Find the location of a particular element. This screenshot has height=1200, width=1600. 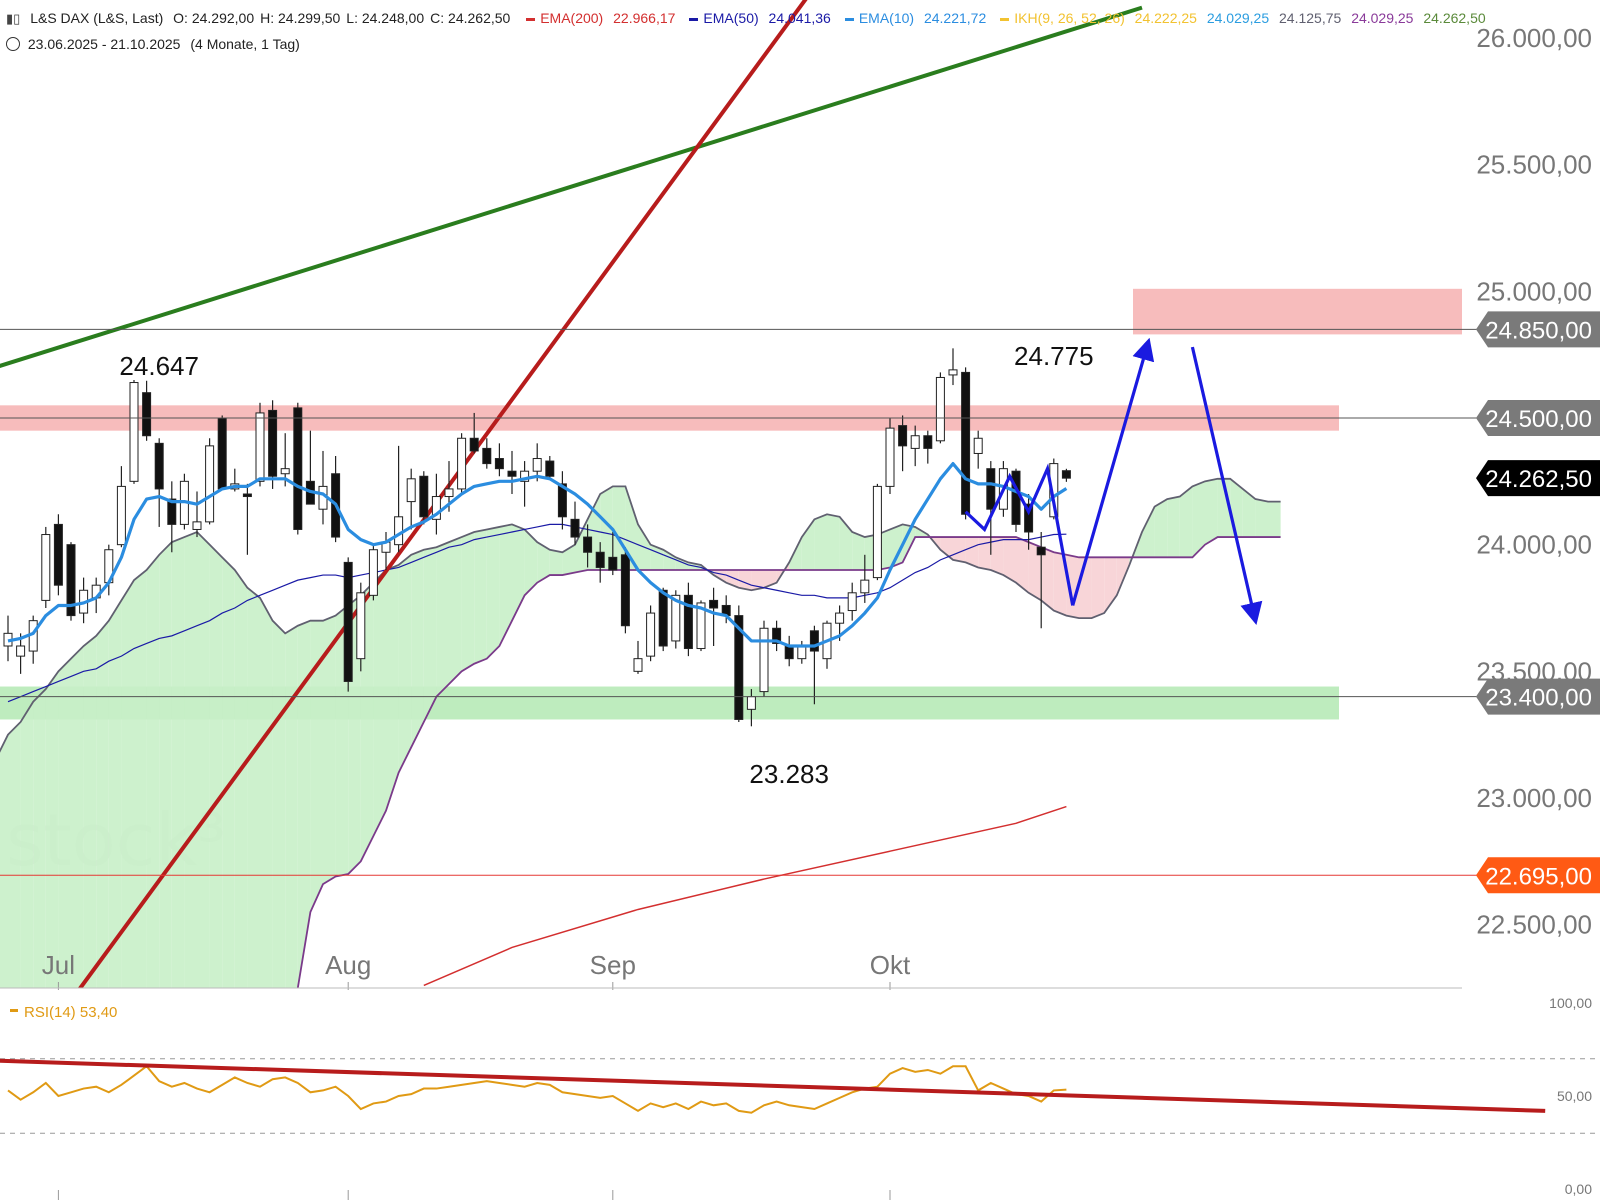

y-axis-tick-label: 22.500,00 is located at coordinates (1534, 925).